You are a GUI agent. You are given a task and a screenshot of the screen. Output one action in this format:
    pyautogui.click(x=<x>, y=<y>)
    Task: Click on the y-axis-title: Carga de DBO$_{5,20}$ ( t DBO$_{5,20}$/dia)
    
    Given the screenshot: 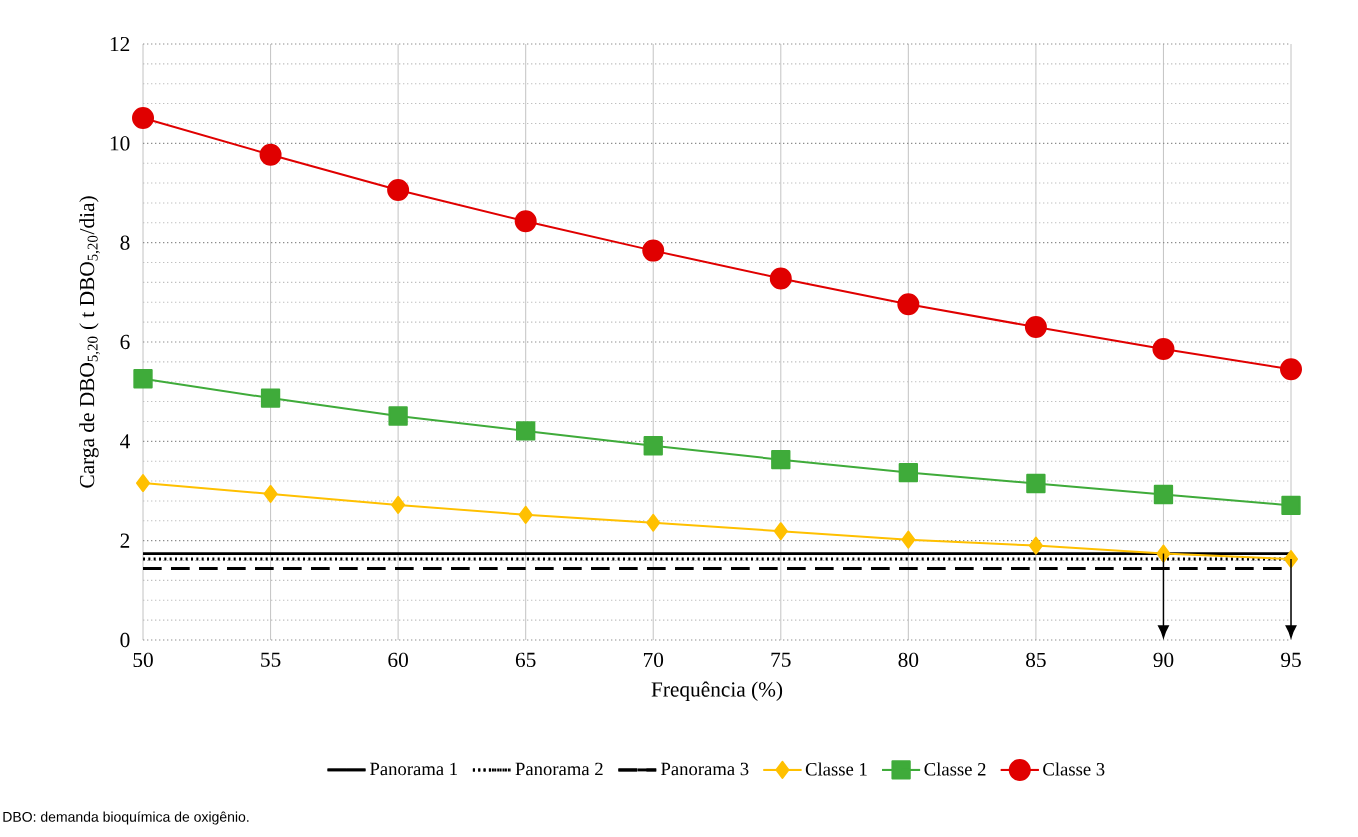 What is the action you would take?
    pyautogui.click(x=89, y=342)
    